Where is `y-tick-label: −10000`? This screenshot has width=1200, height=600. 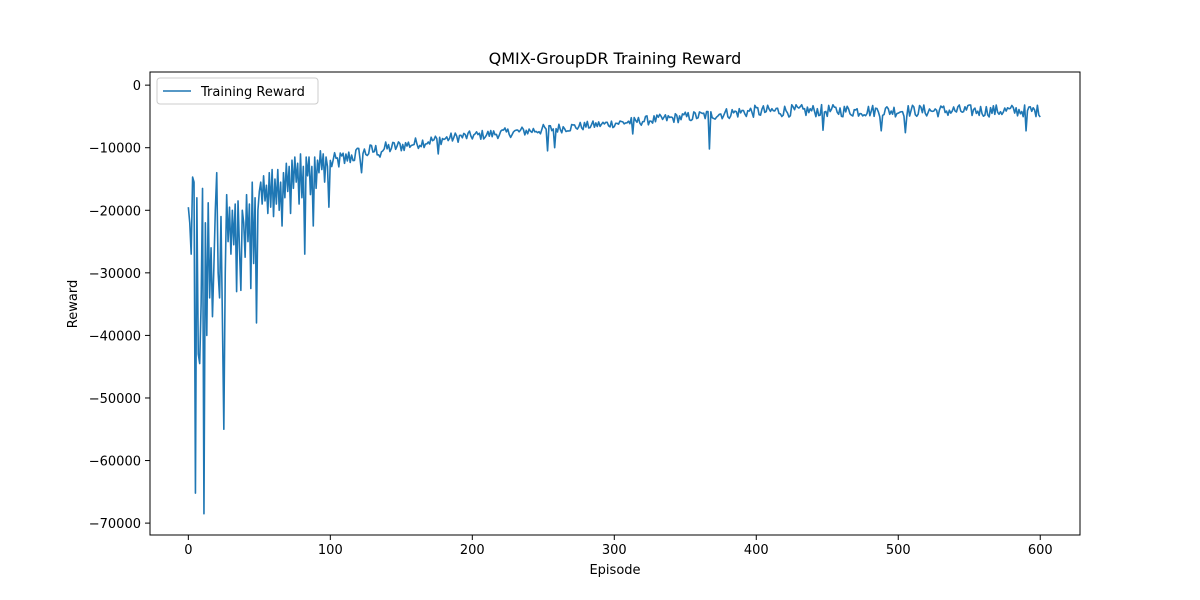 y-tick-label: −10000 is located at coordinates (115, 149).